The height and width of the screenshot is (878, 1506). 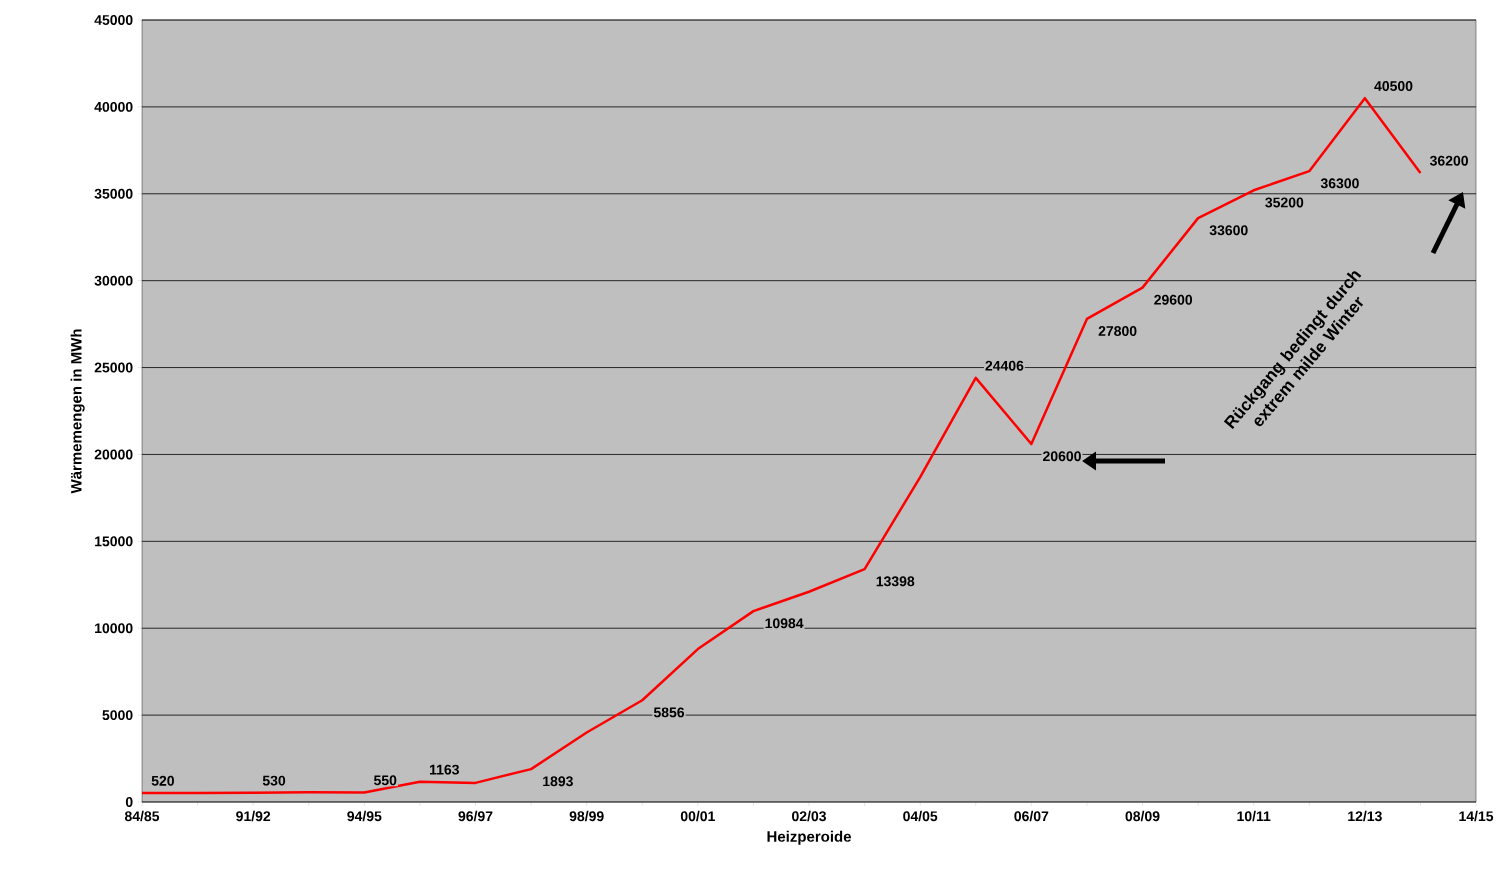 I want to click on x-tick-label: 04/05, so click(x=920, y=816).